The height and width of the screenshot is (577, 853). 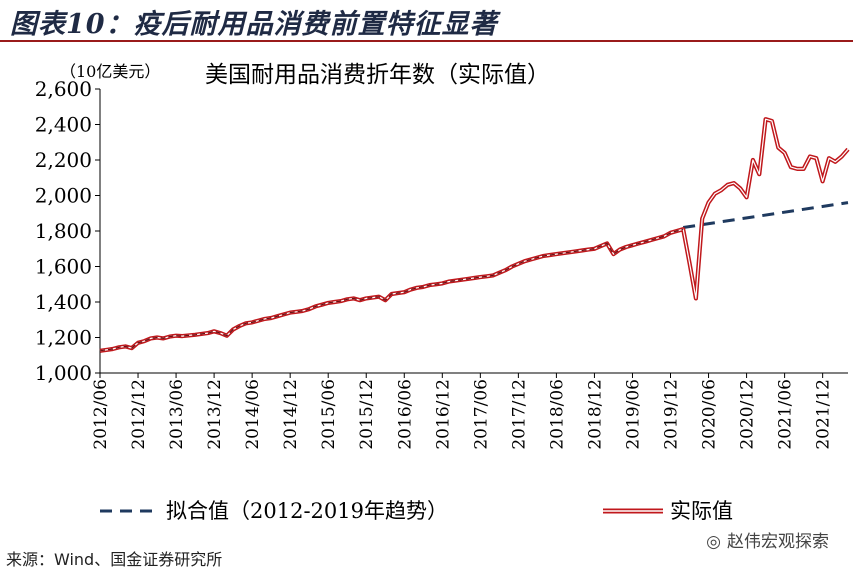 What do you see at coordinates (595, 414) in the screenshot?
I see `x-tick-label: 2018/12` at bounding box center [595, 414].